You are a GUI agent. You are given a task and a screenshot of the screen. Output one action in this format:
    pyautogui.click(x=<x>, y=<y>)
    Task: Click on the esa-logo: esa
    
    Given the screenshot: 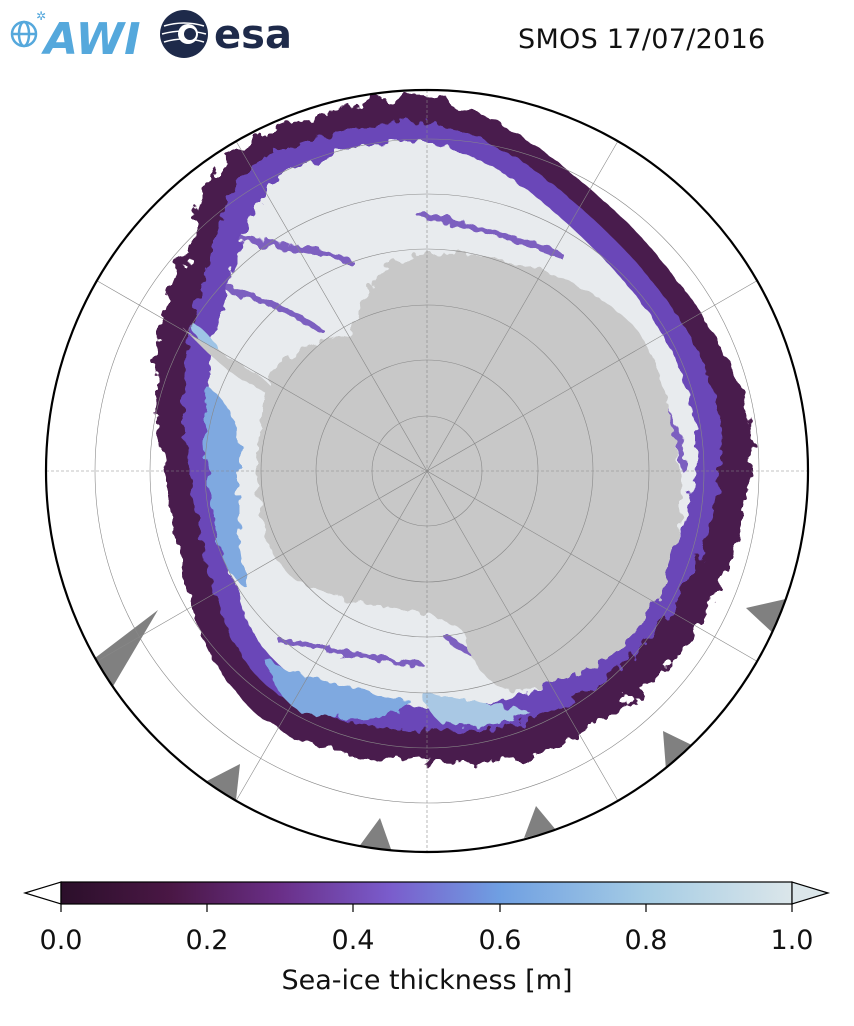 What is the action you would take?
    pyautogui.click(x=226, y=34)
    